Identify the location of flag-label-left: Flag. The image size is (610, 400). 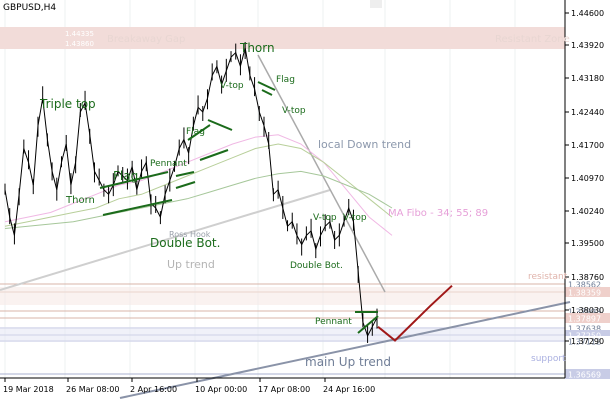
(125, 176).